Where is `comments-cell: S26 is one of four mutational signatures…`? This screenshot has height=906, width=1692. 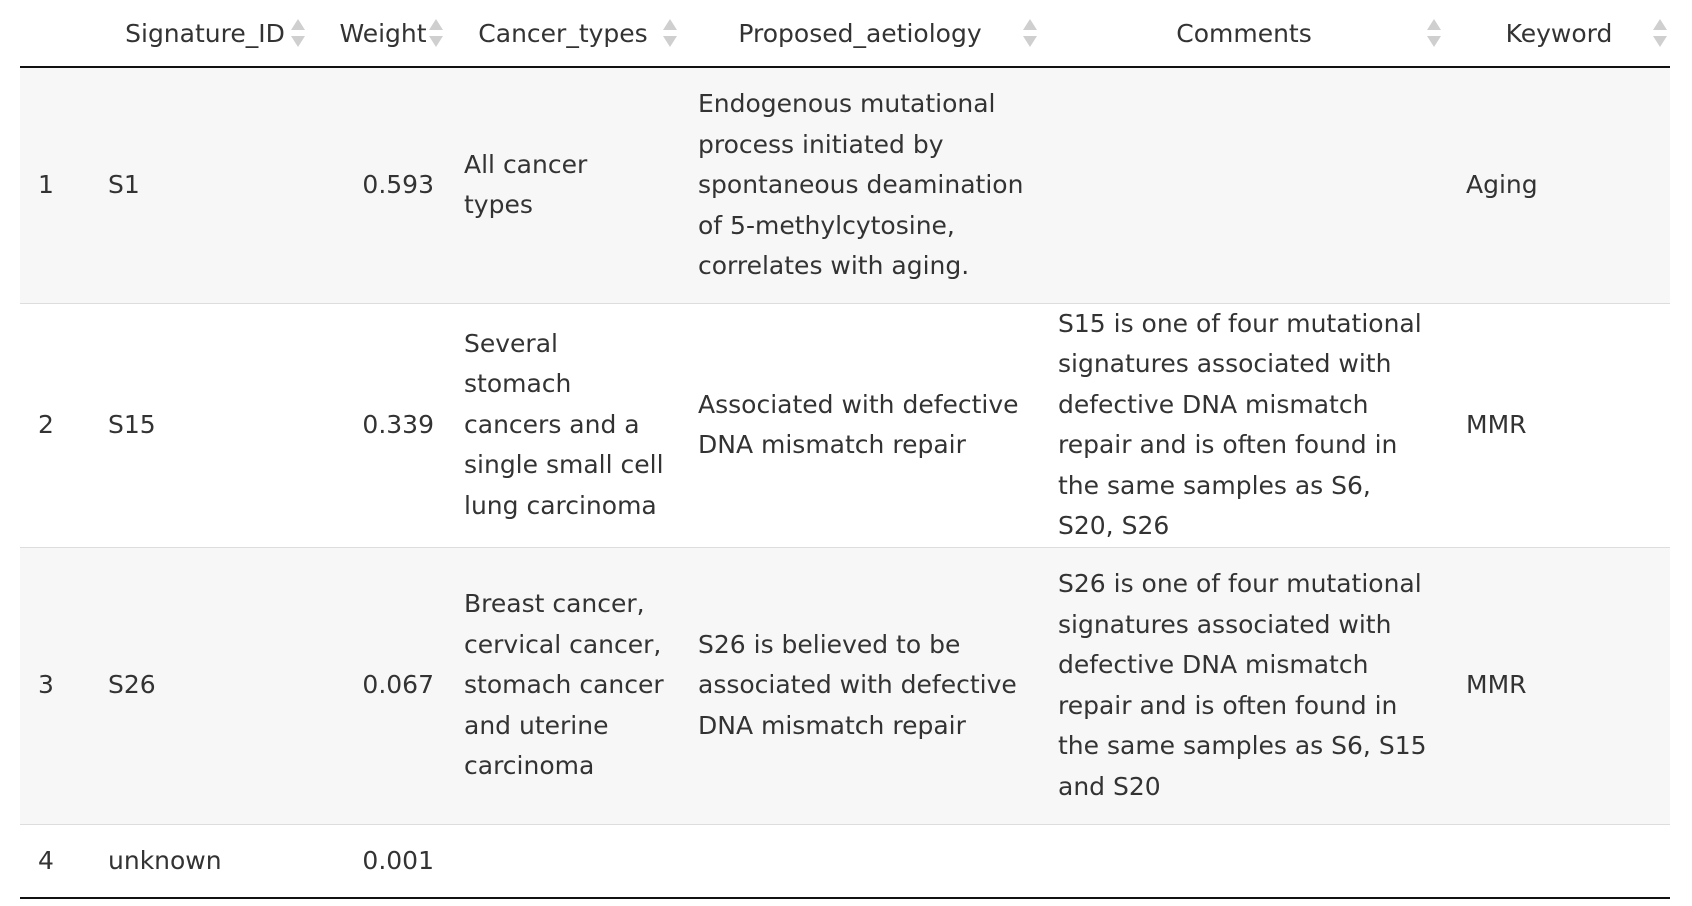
comments-cell: S26 is one of four mutational signatures… is located at coordinates (1244, 686).